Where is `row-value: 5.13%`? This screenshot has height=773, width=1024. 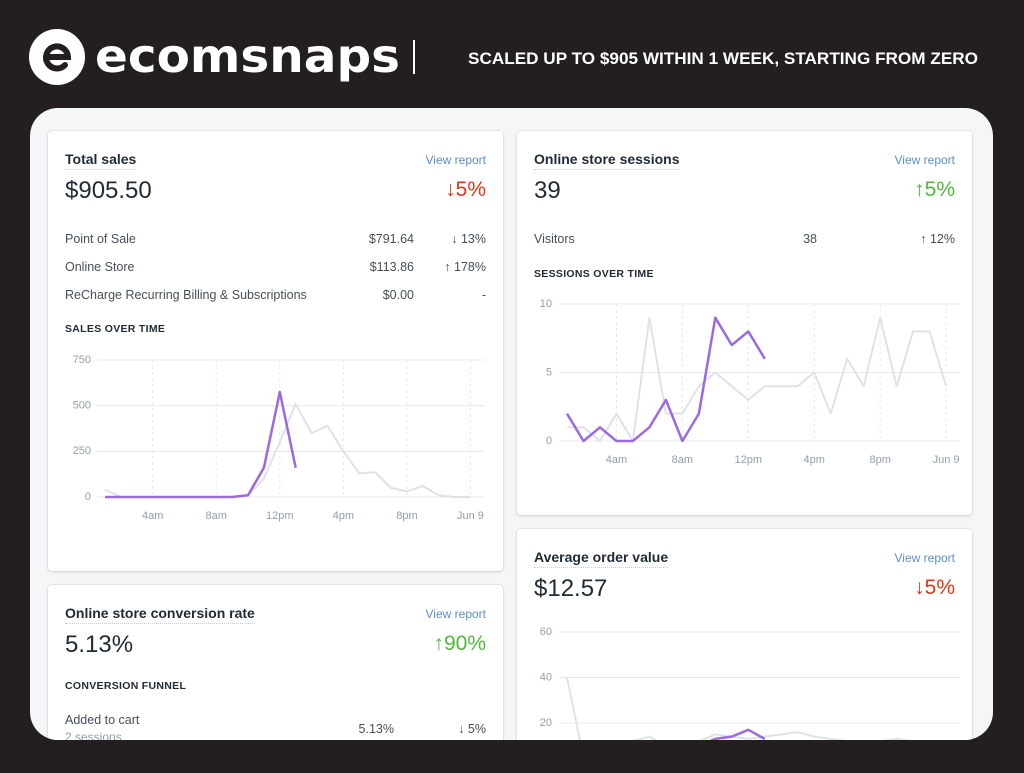
row-value: 5.13% is located at coordinates (376, 729).